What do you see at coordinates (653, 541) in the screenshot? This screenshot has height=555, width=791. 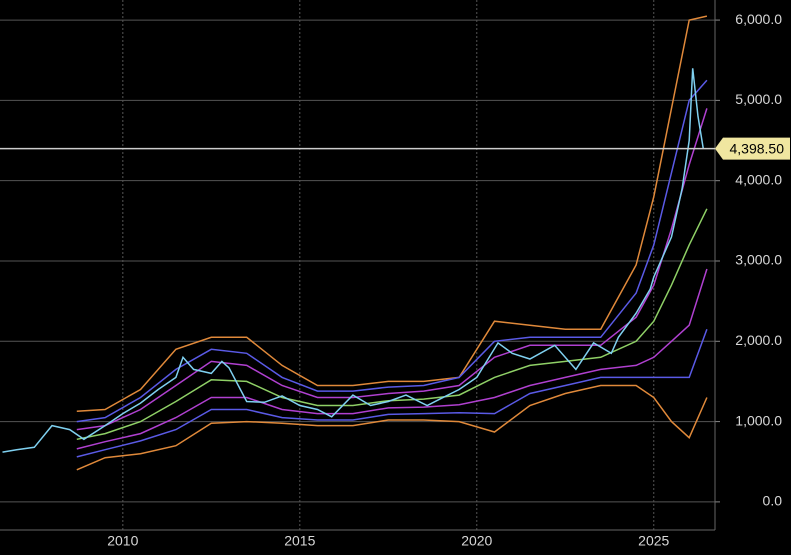 I see `x-tick-label: 2025` at bounding box center [653, 541].